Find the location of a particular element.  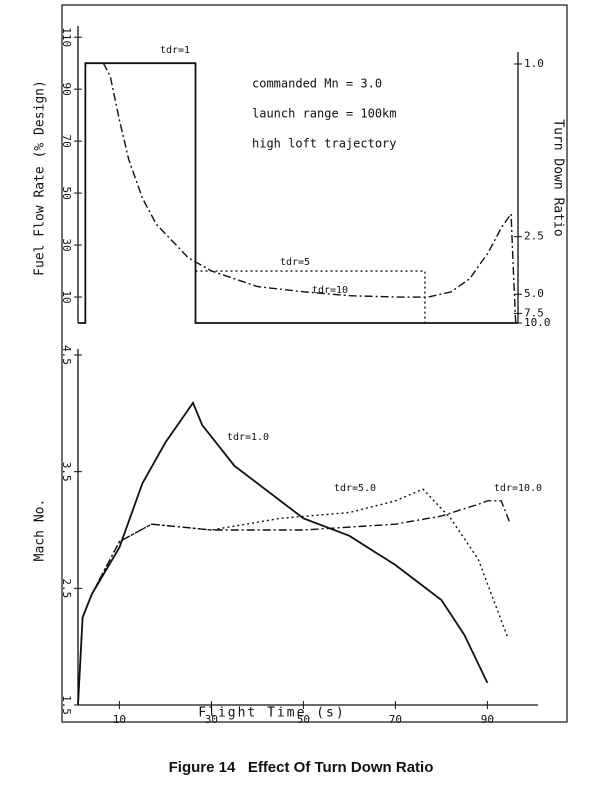

y-tick-label: 1.5 is located at coordinates (66, 705).